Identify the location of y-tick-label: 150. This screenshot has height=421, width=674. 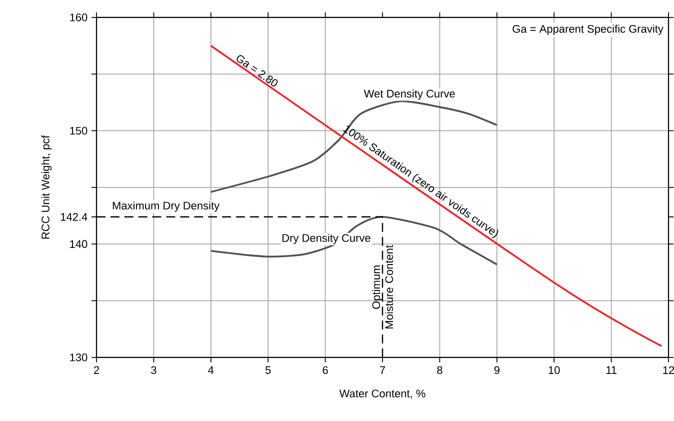
(79, 130).